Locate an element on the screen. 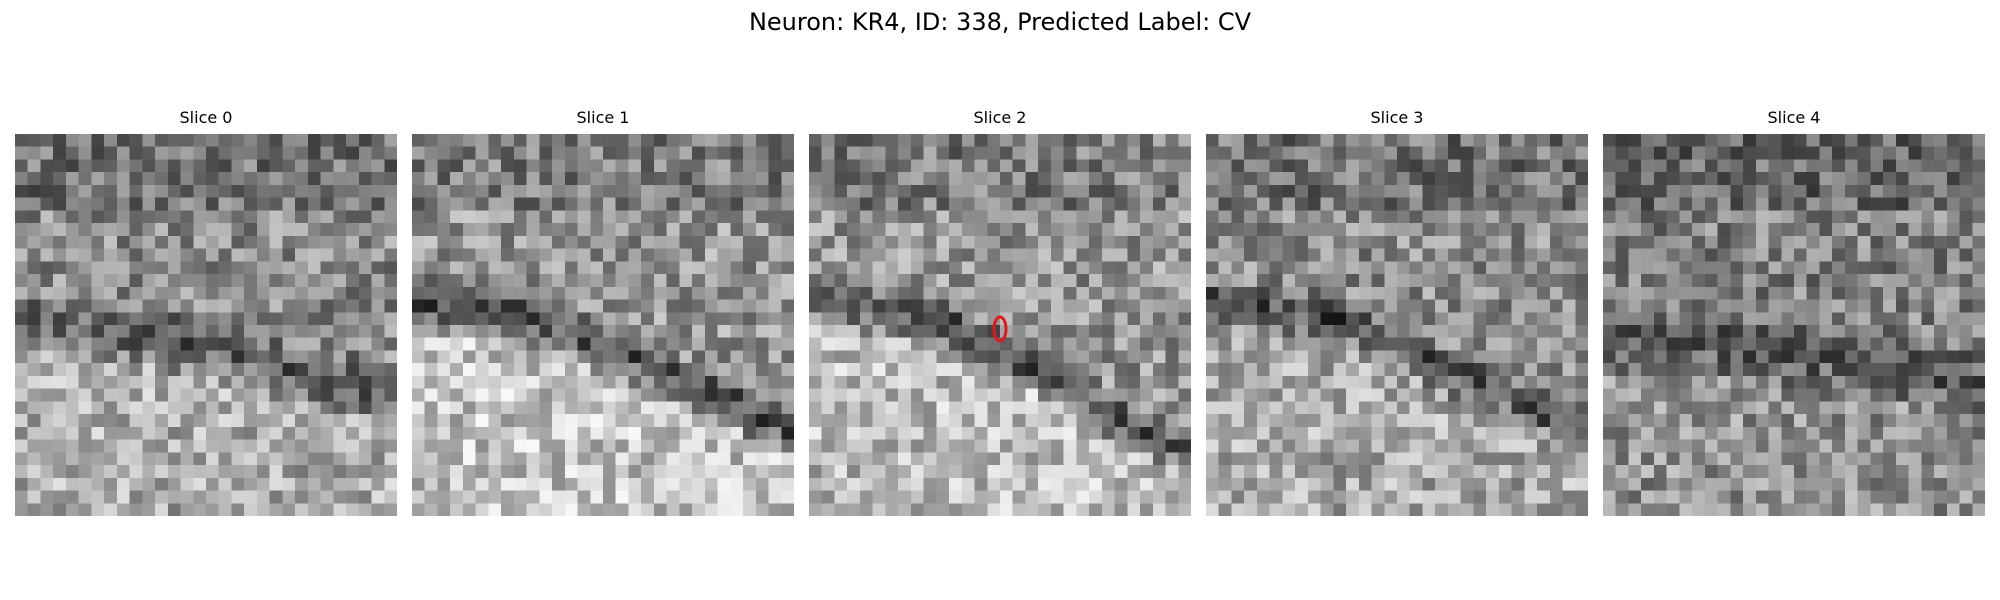 The height and width of the screenshot is (600, 2000). slice-title: Slice 1 is located at coordinates (603, 117).